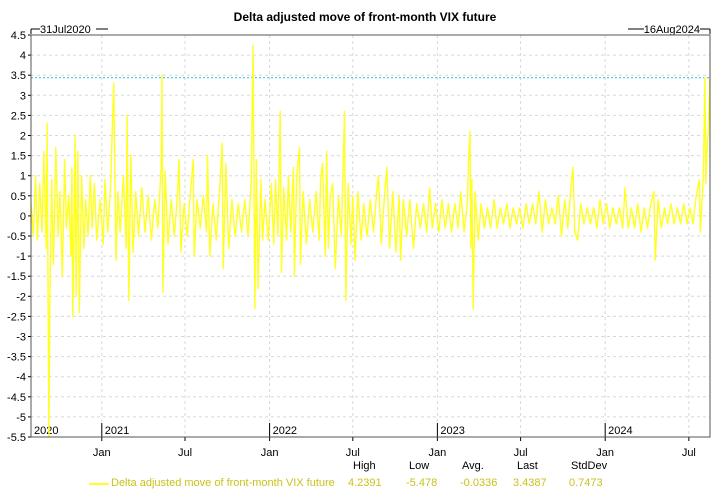  What do you see at coordinates (23, 177) in the screenshot?
I see `y-tick-label: 1` at bounding box center [23, 177].